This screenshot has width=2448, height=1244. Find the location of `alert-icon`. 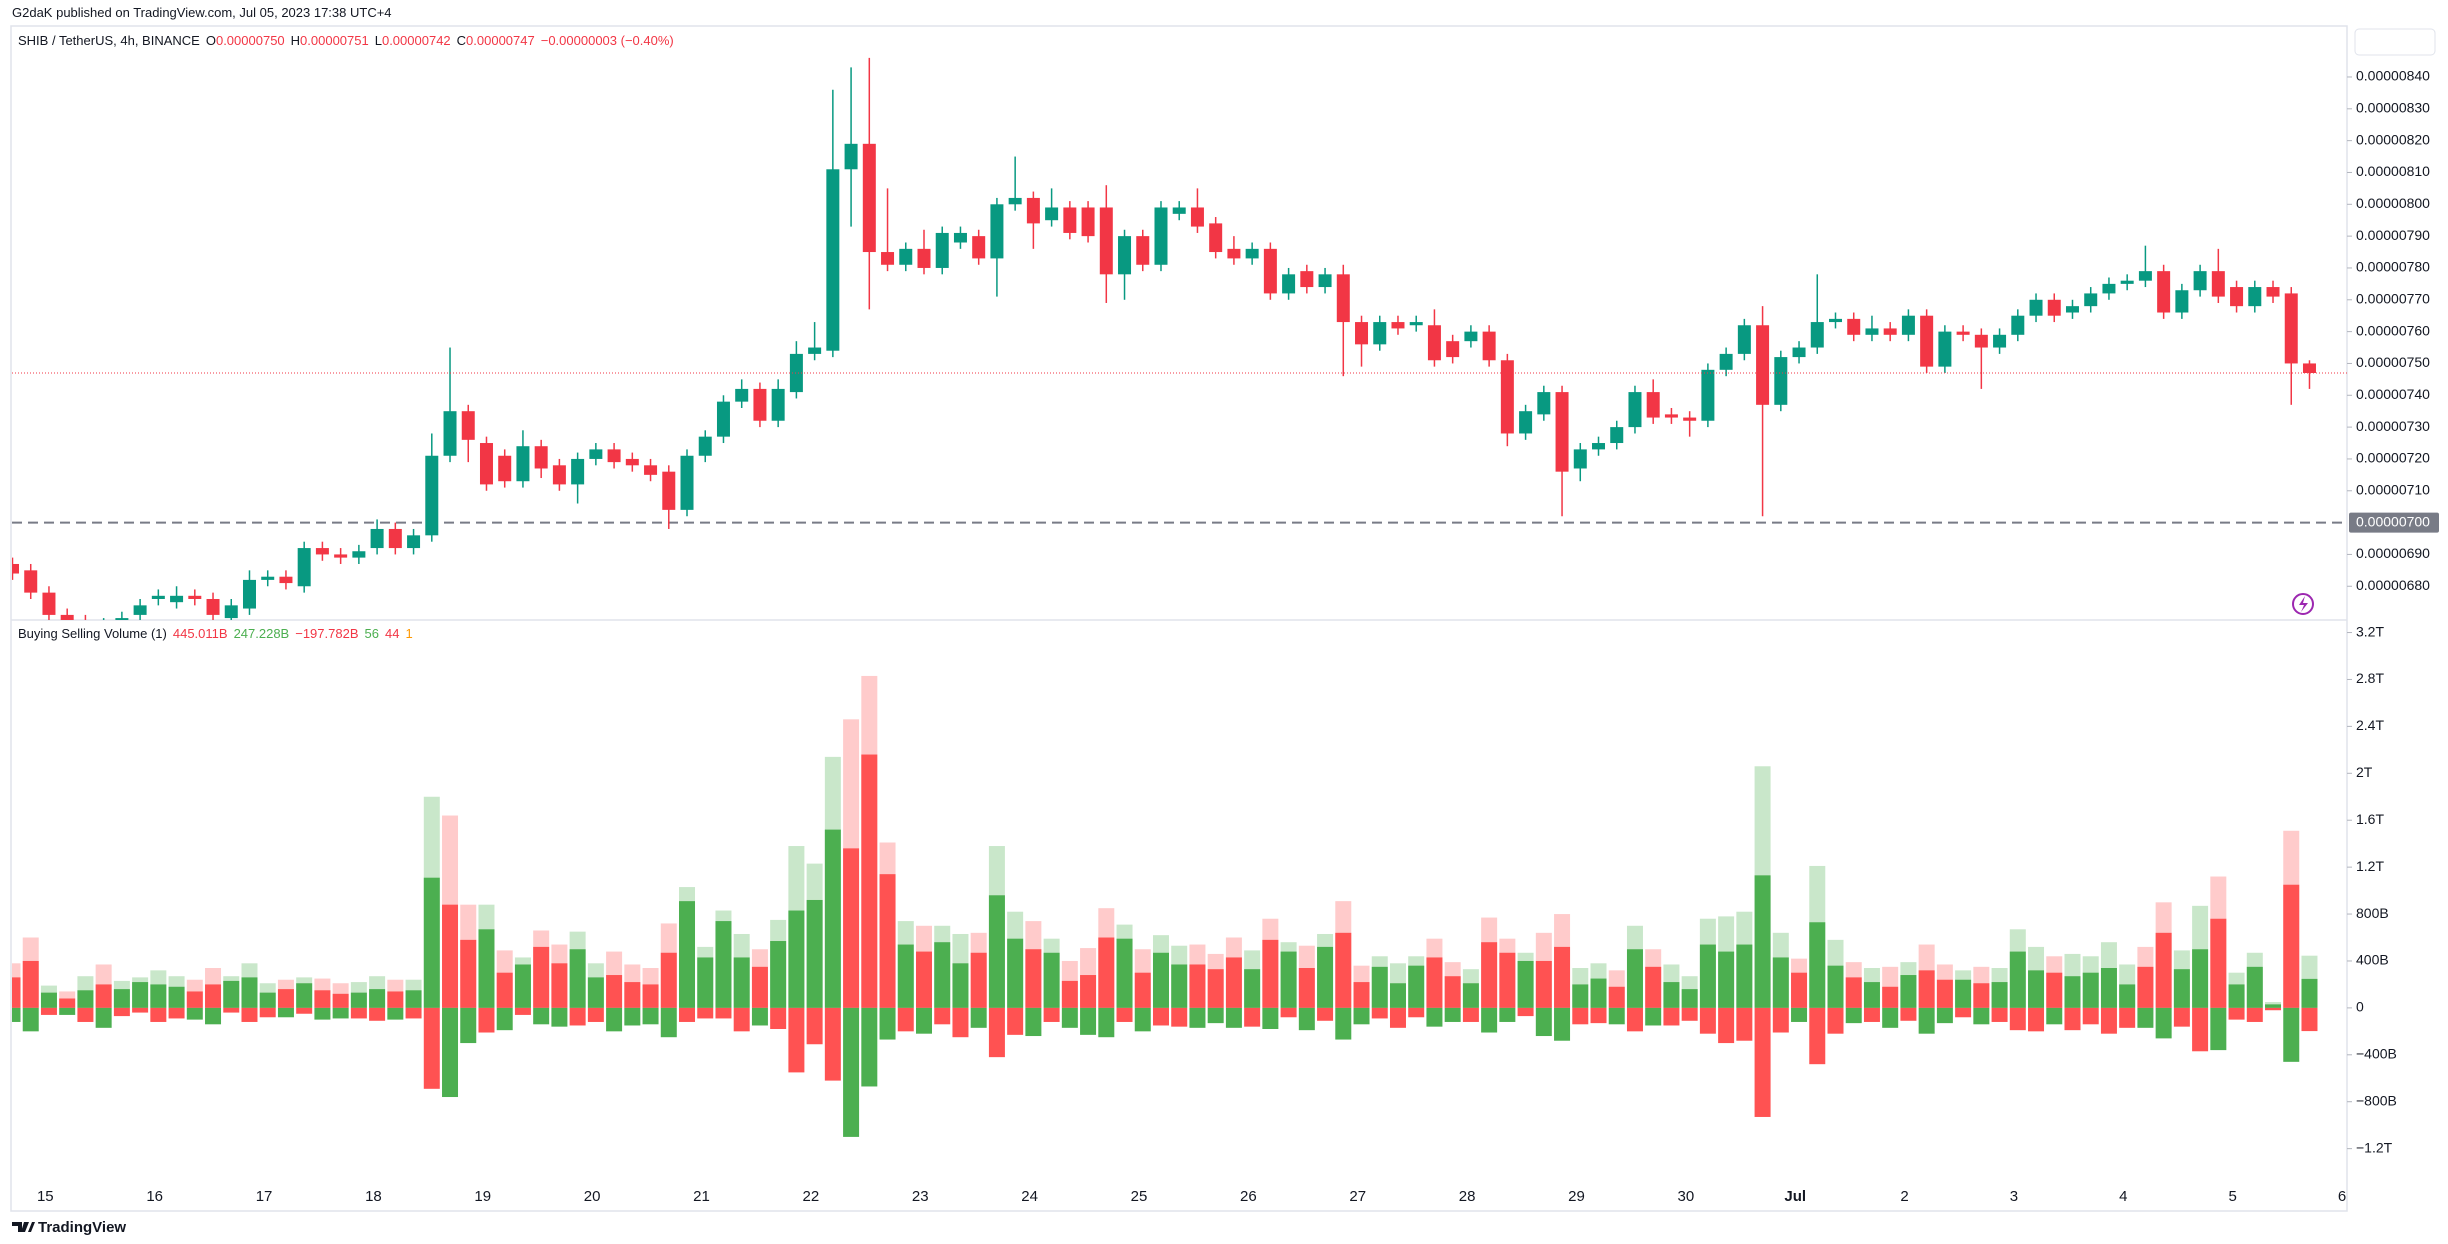

alert-icon is located at coordinates (2303, 604).